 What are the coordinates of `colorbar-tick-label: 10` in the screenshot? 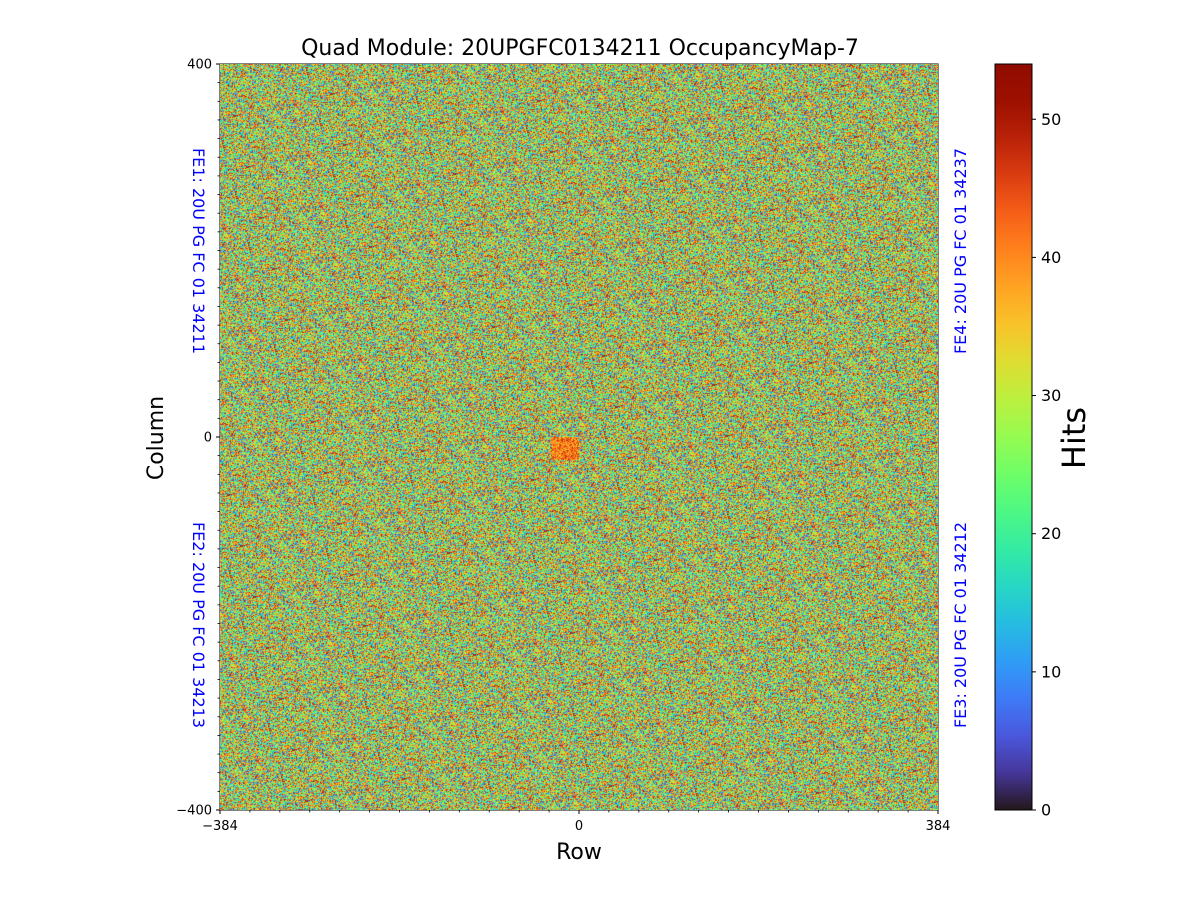 It's located at (1051, 671).